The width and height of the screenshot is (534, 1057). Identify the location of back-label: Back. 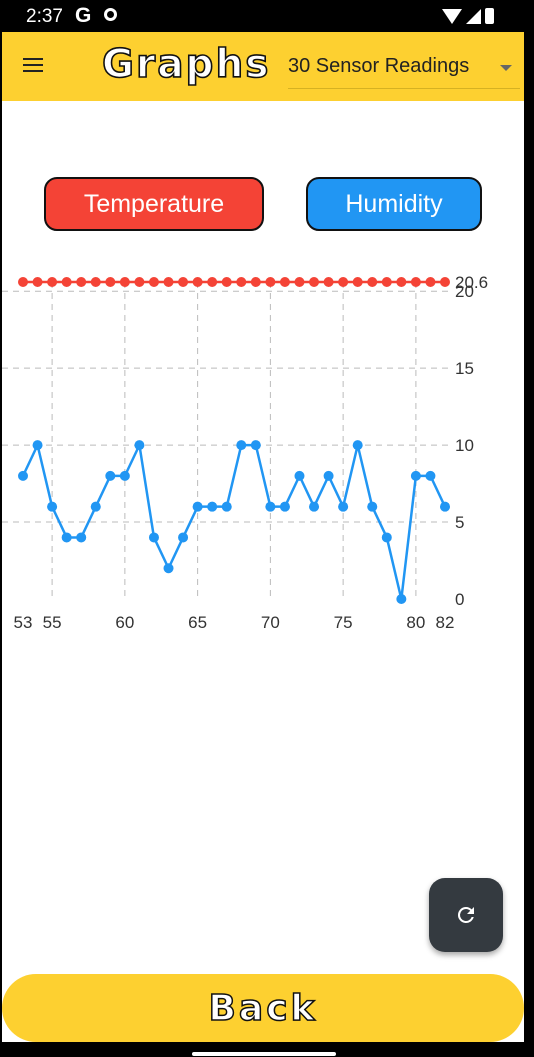
(263, 1008).